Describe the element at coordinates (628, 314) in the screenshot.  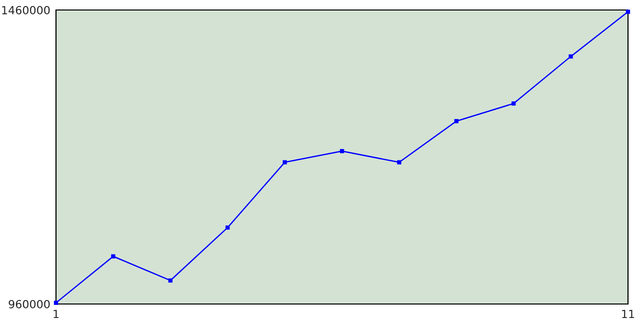
I see `x-tick-label: 11` at that location.